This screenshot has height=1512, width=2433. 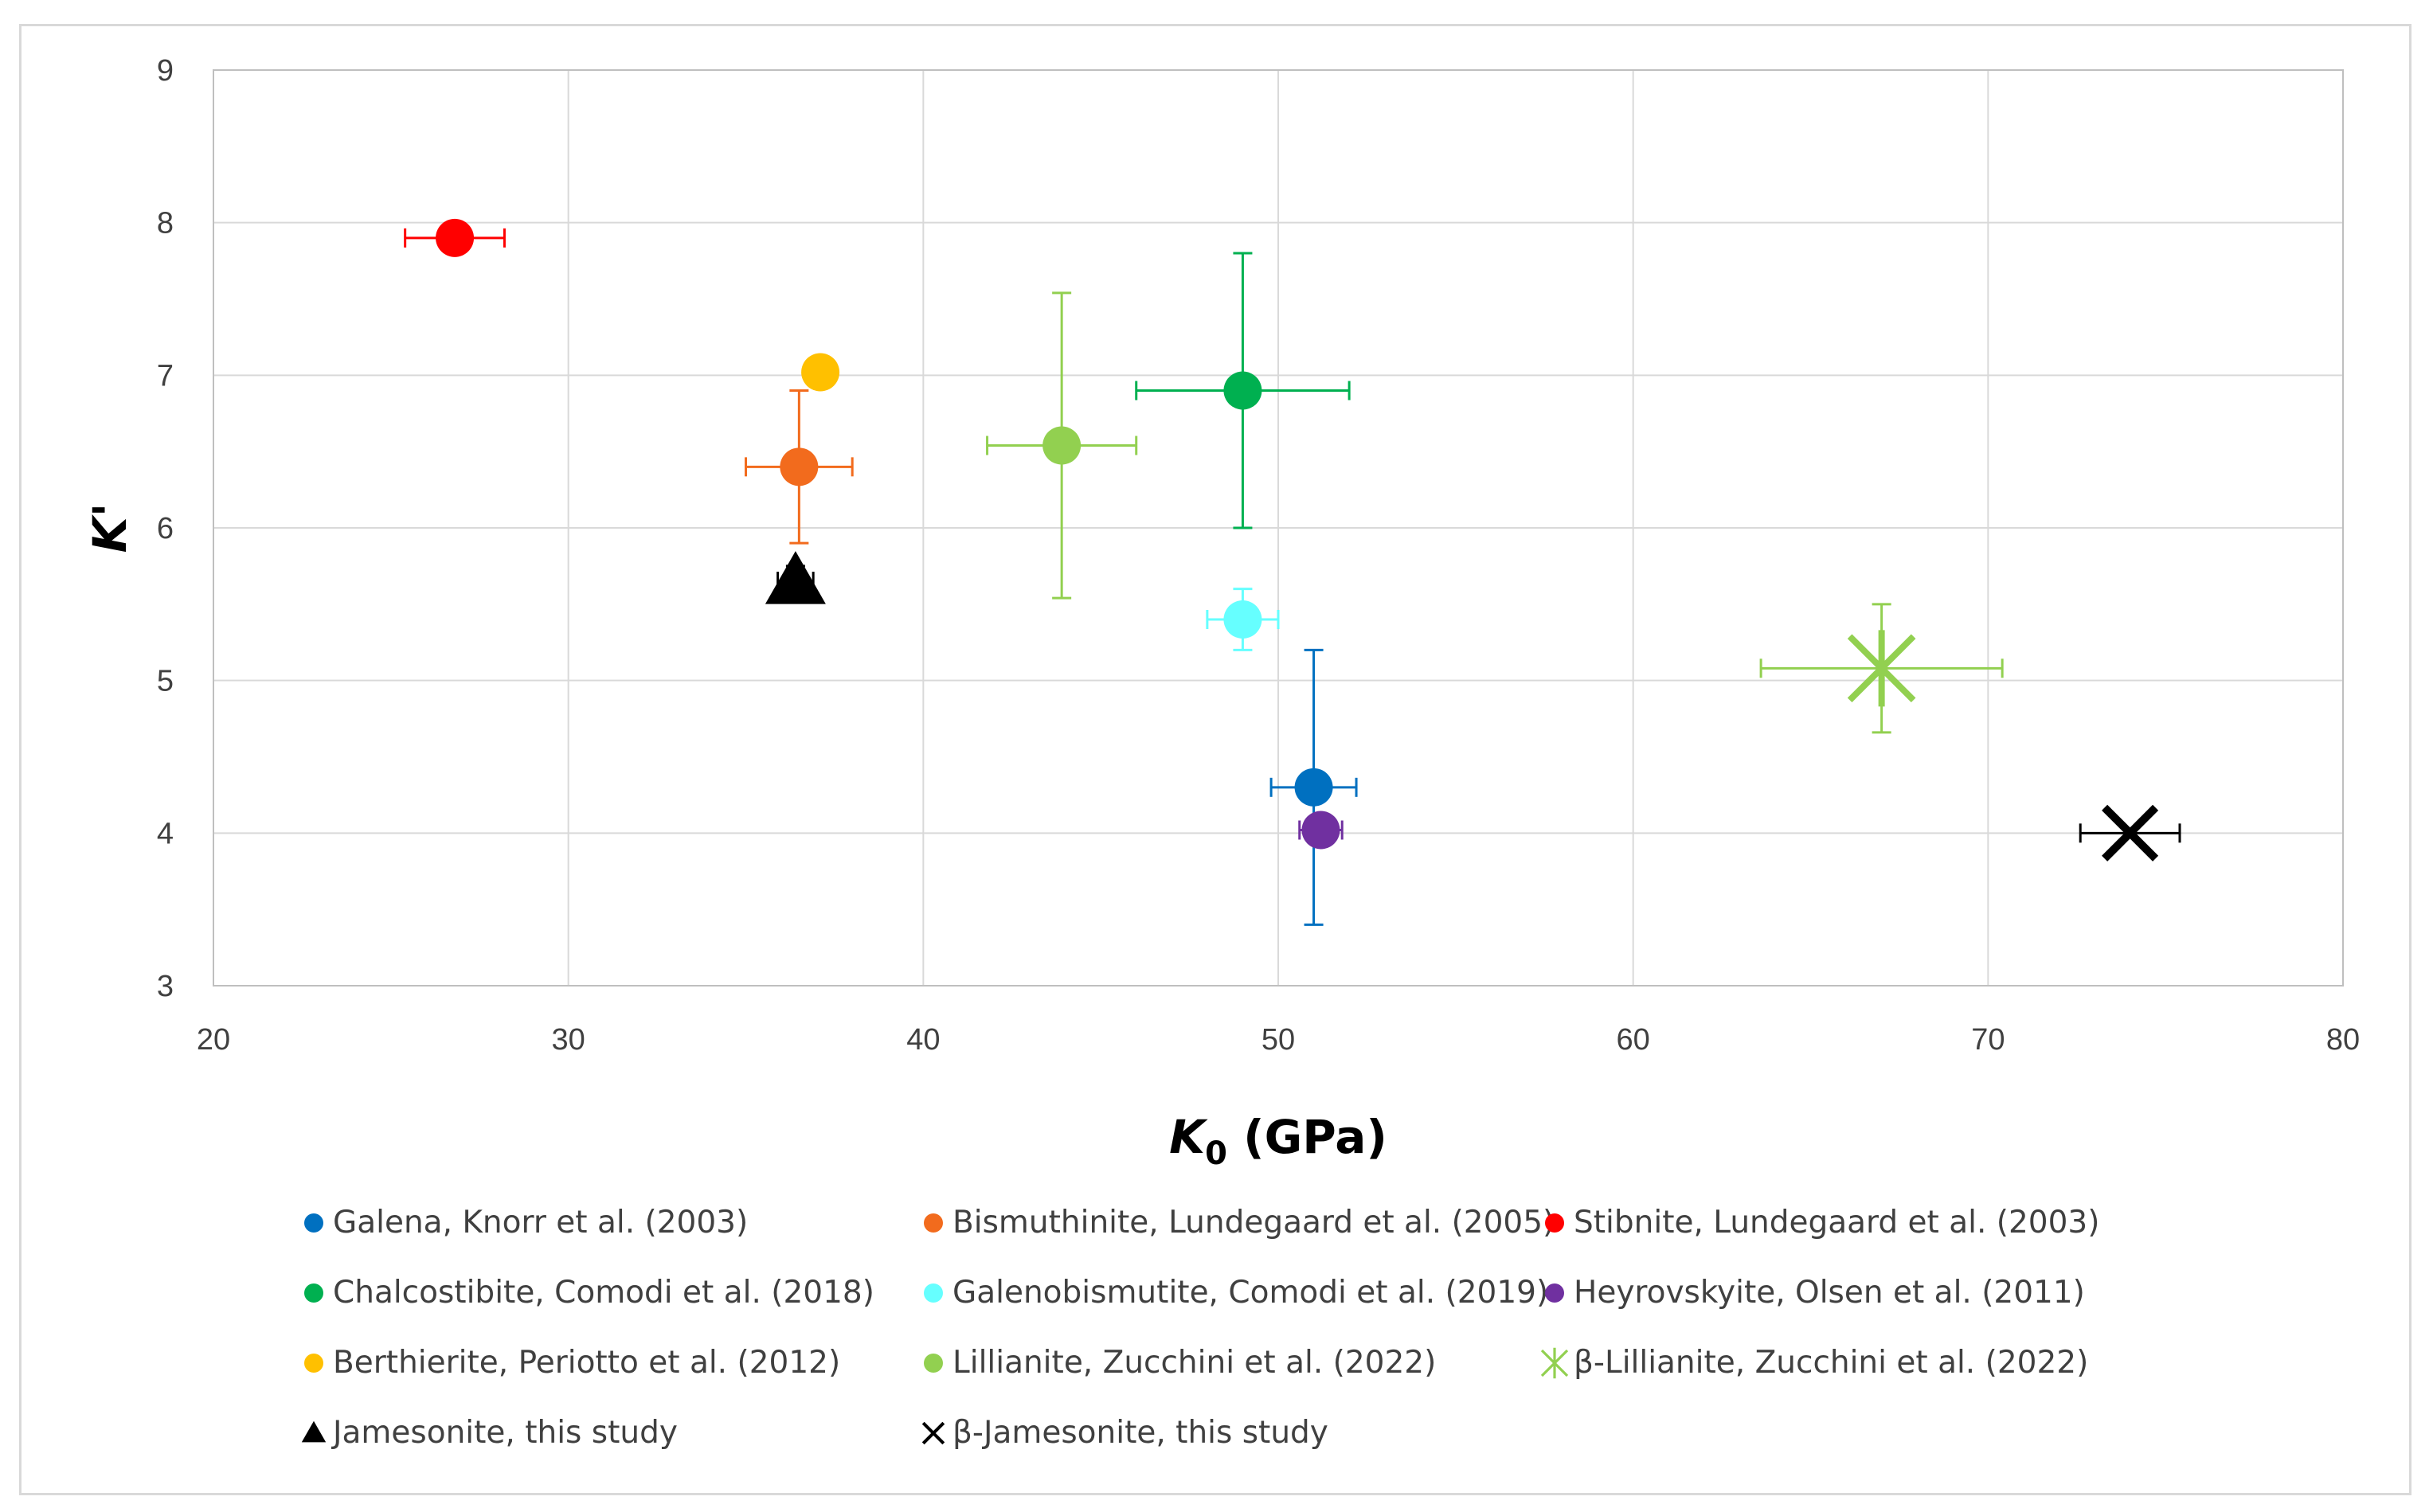 What do you see at coordinates (166, 71) in the screenshot?
I see `y-tick-label: 9` at bounding box center [166, 71].